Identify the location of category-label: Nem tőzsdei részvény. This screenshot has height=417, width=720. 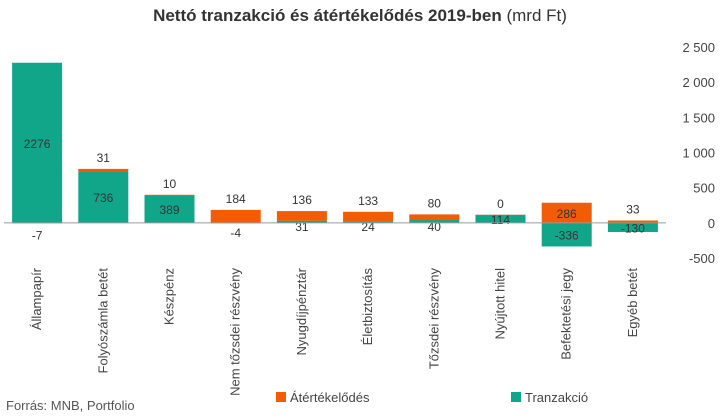
(235, 332).